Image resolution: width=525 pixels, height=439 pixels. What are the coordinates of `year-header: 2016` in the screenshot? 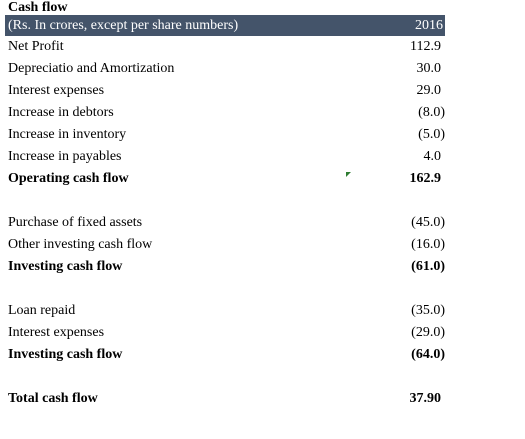 It's located at (429, 25).